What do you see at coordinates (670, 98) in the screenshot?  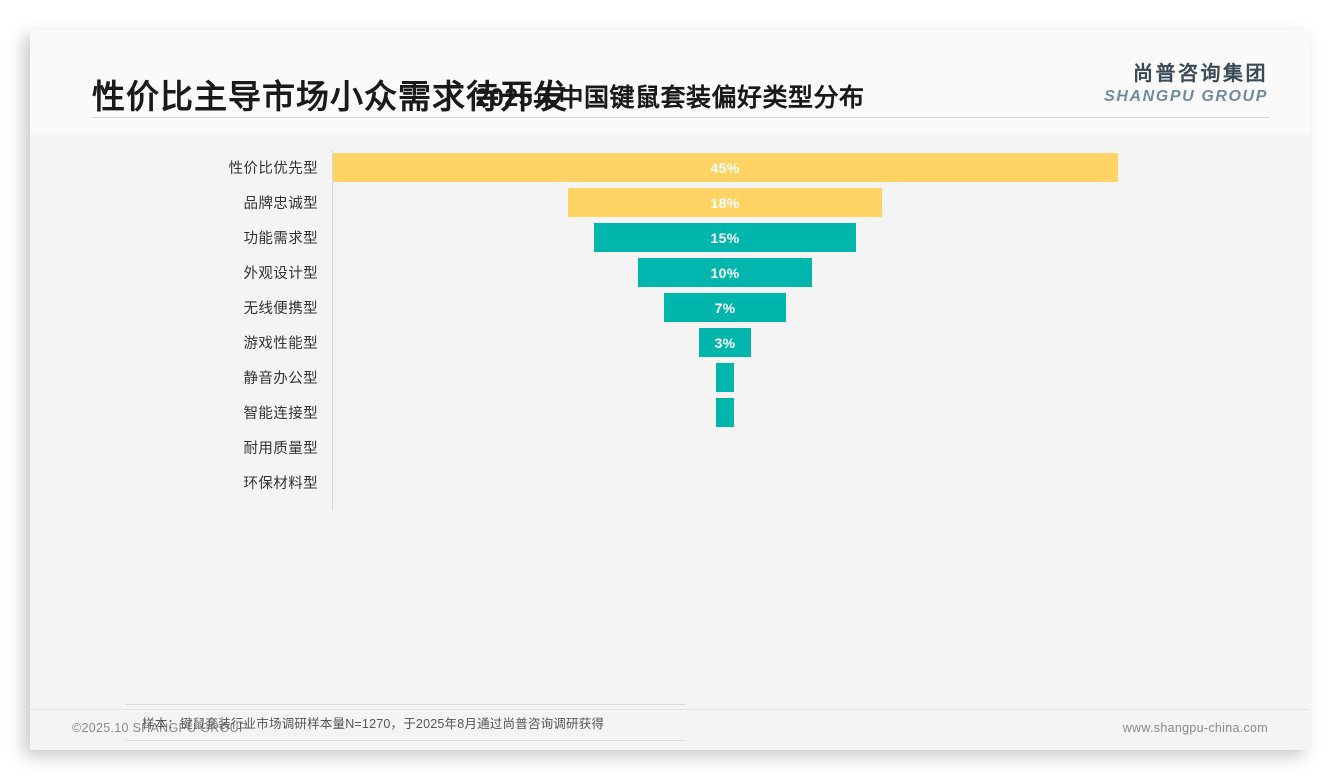 I see `chart-title: 2025年中国键鼠套装偏好类型分布` at bounding box center [670, 98].